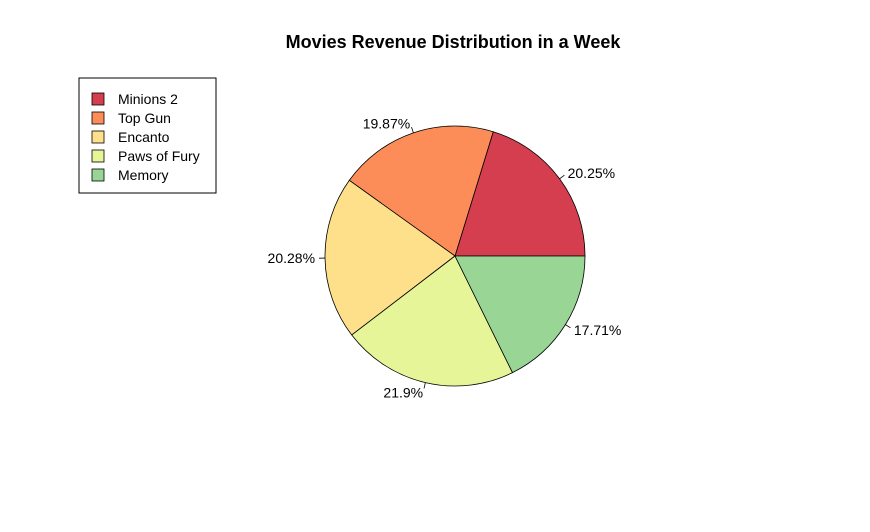 The image size is (870, 532). I want to click on pie-label-top-gun: 19.87%, so click(386, 123).